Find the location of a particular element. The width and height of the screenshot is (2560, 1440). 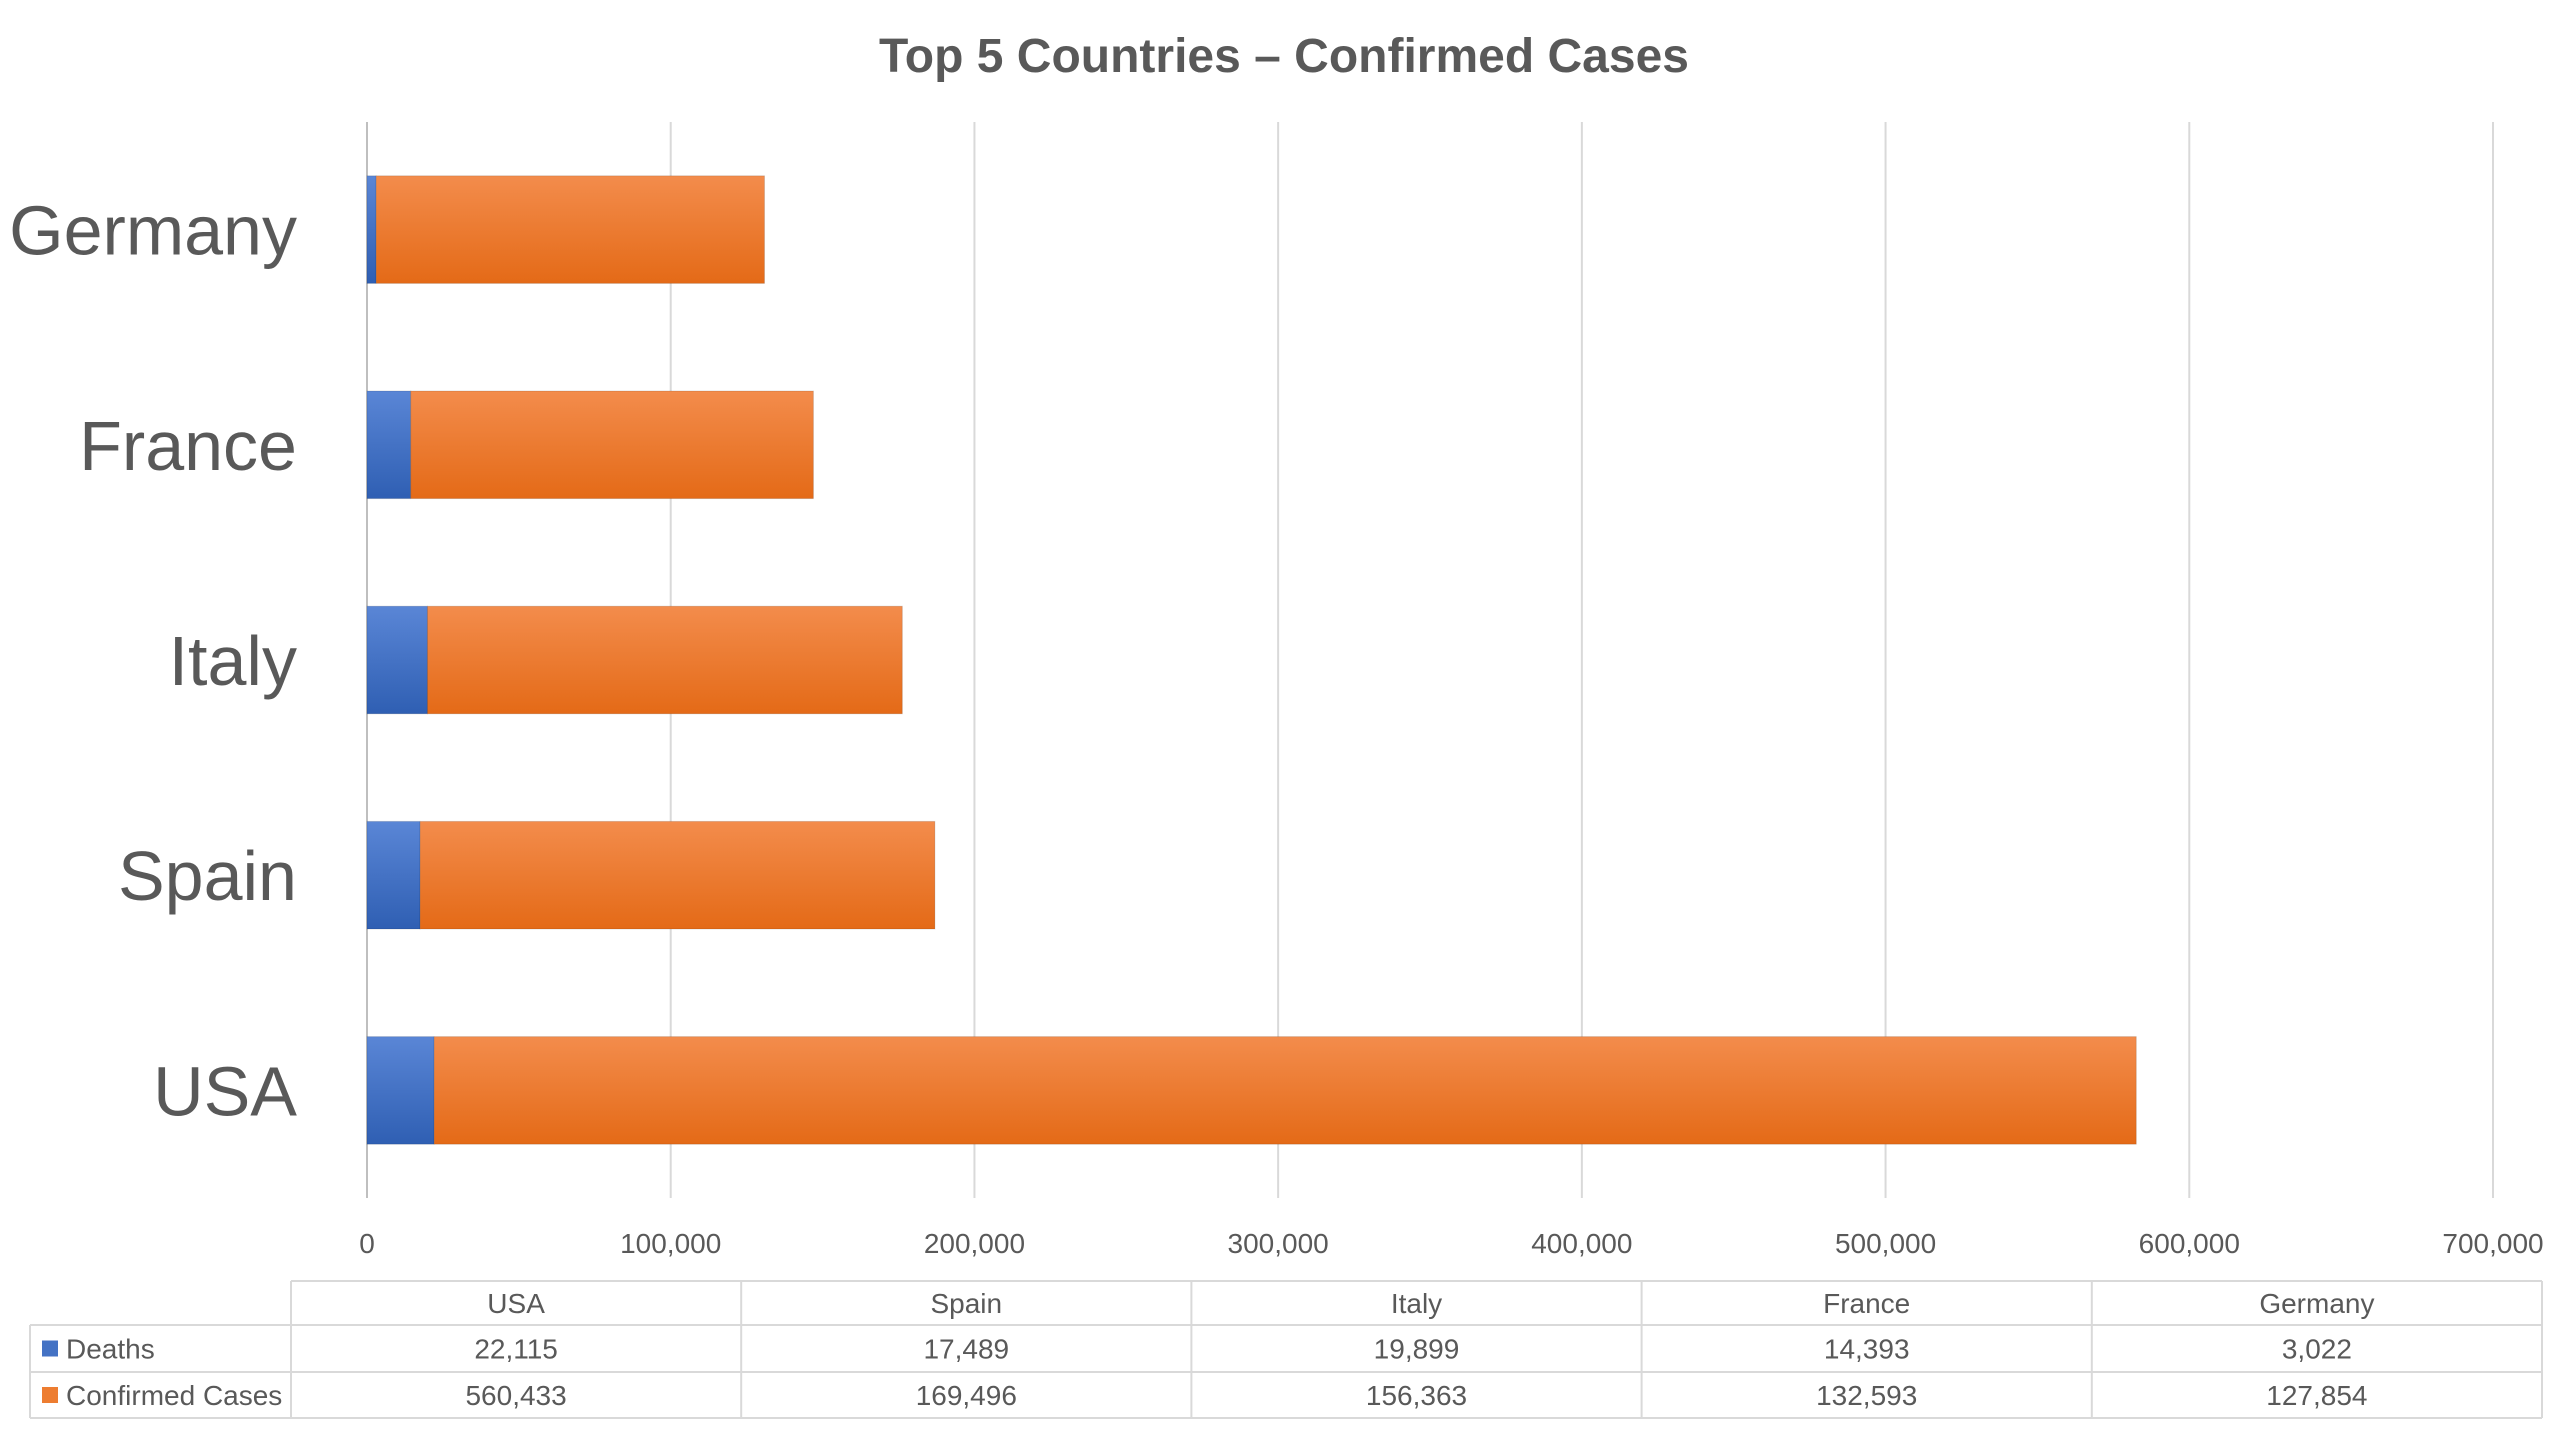

x-tick-label: 300,000 is located at coordinates (1278, 1243).